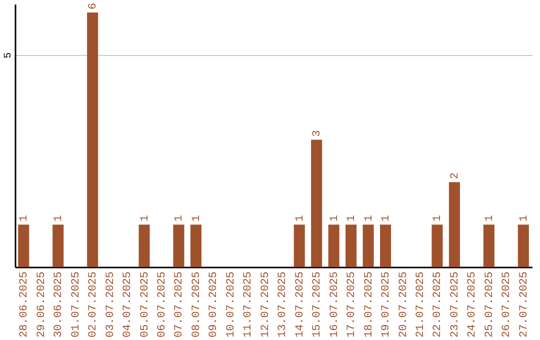  Describe the element at coordinates (9, 55) in the screenshot. I see `y-tick-label: 5` at that location.